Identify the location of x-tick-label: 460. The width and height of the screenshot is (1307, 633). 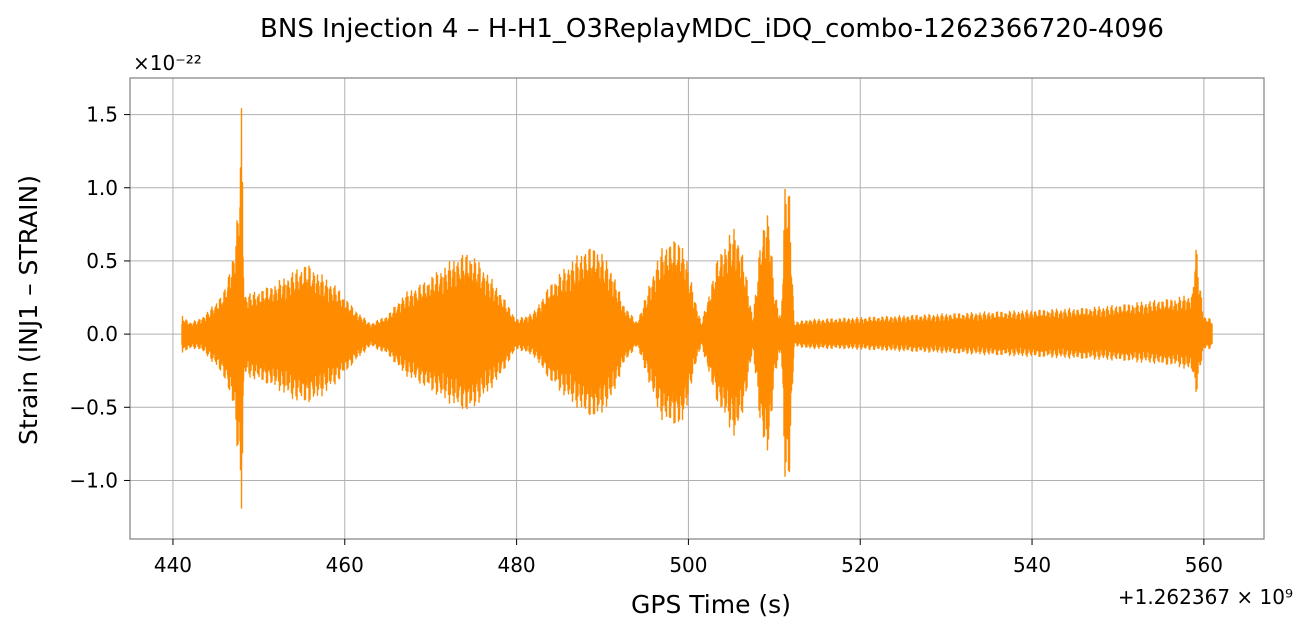
(345, 565).